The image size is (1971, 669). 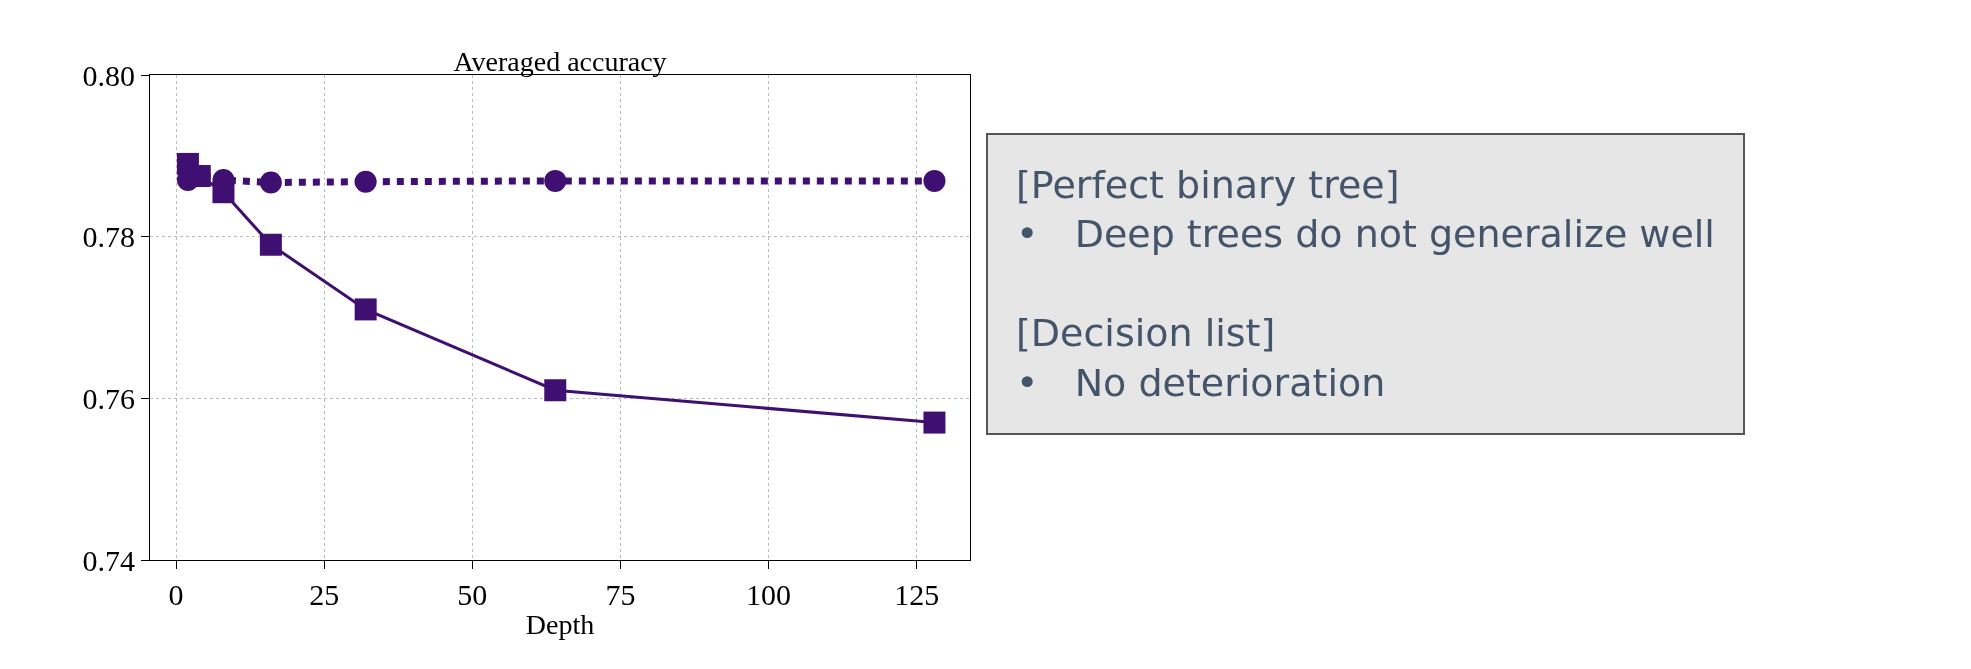 What do you see at coordinates (324, 594) in the screenshot?
I see `x-tick-label: 25` at bounding box center [324, 594].